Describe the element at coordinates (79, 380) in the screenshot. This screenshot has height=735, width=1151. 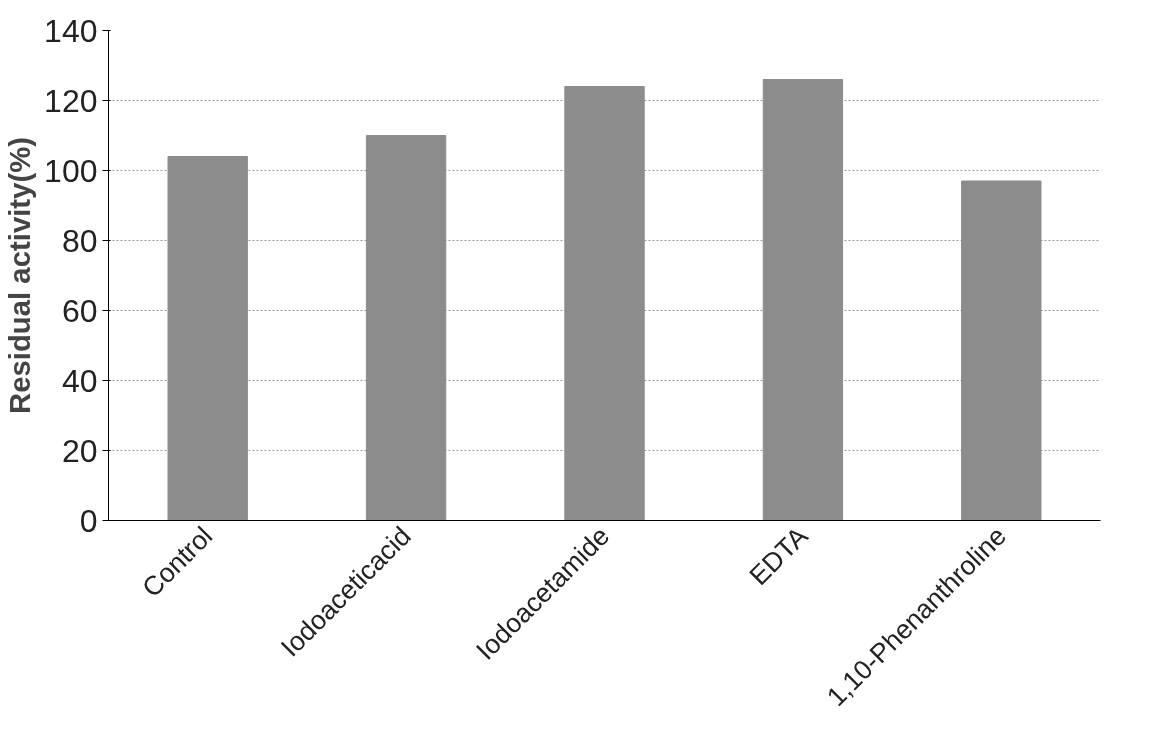
I see `y-tick-label: 40` at that location.